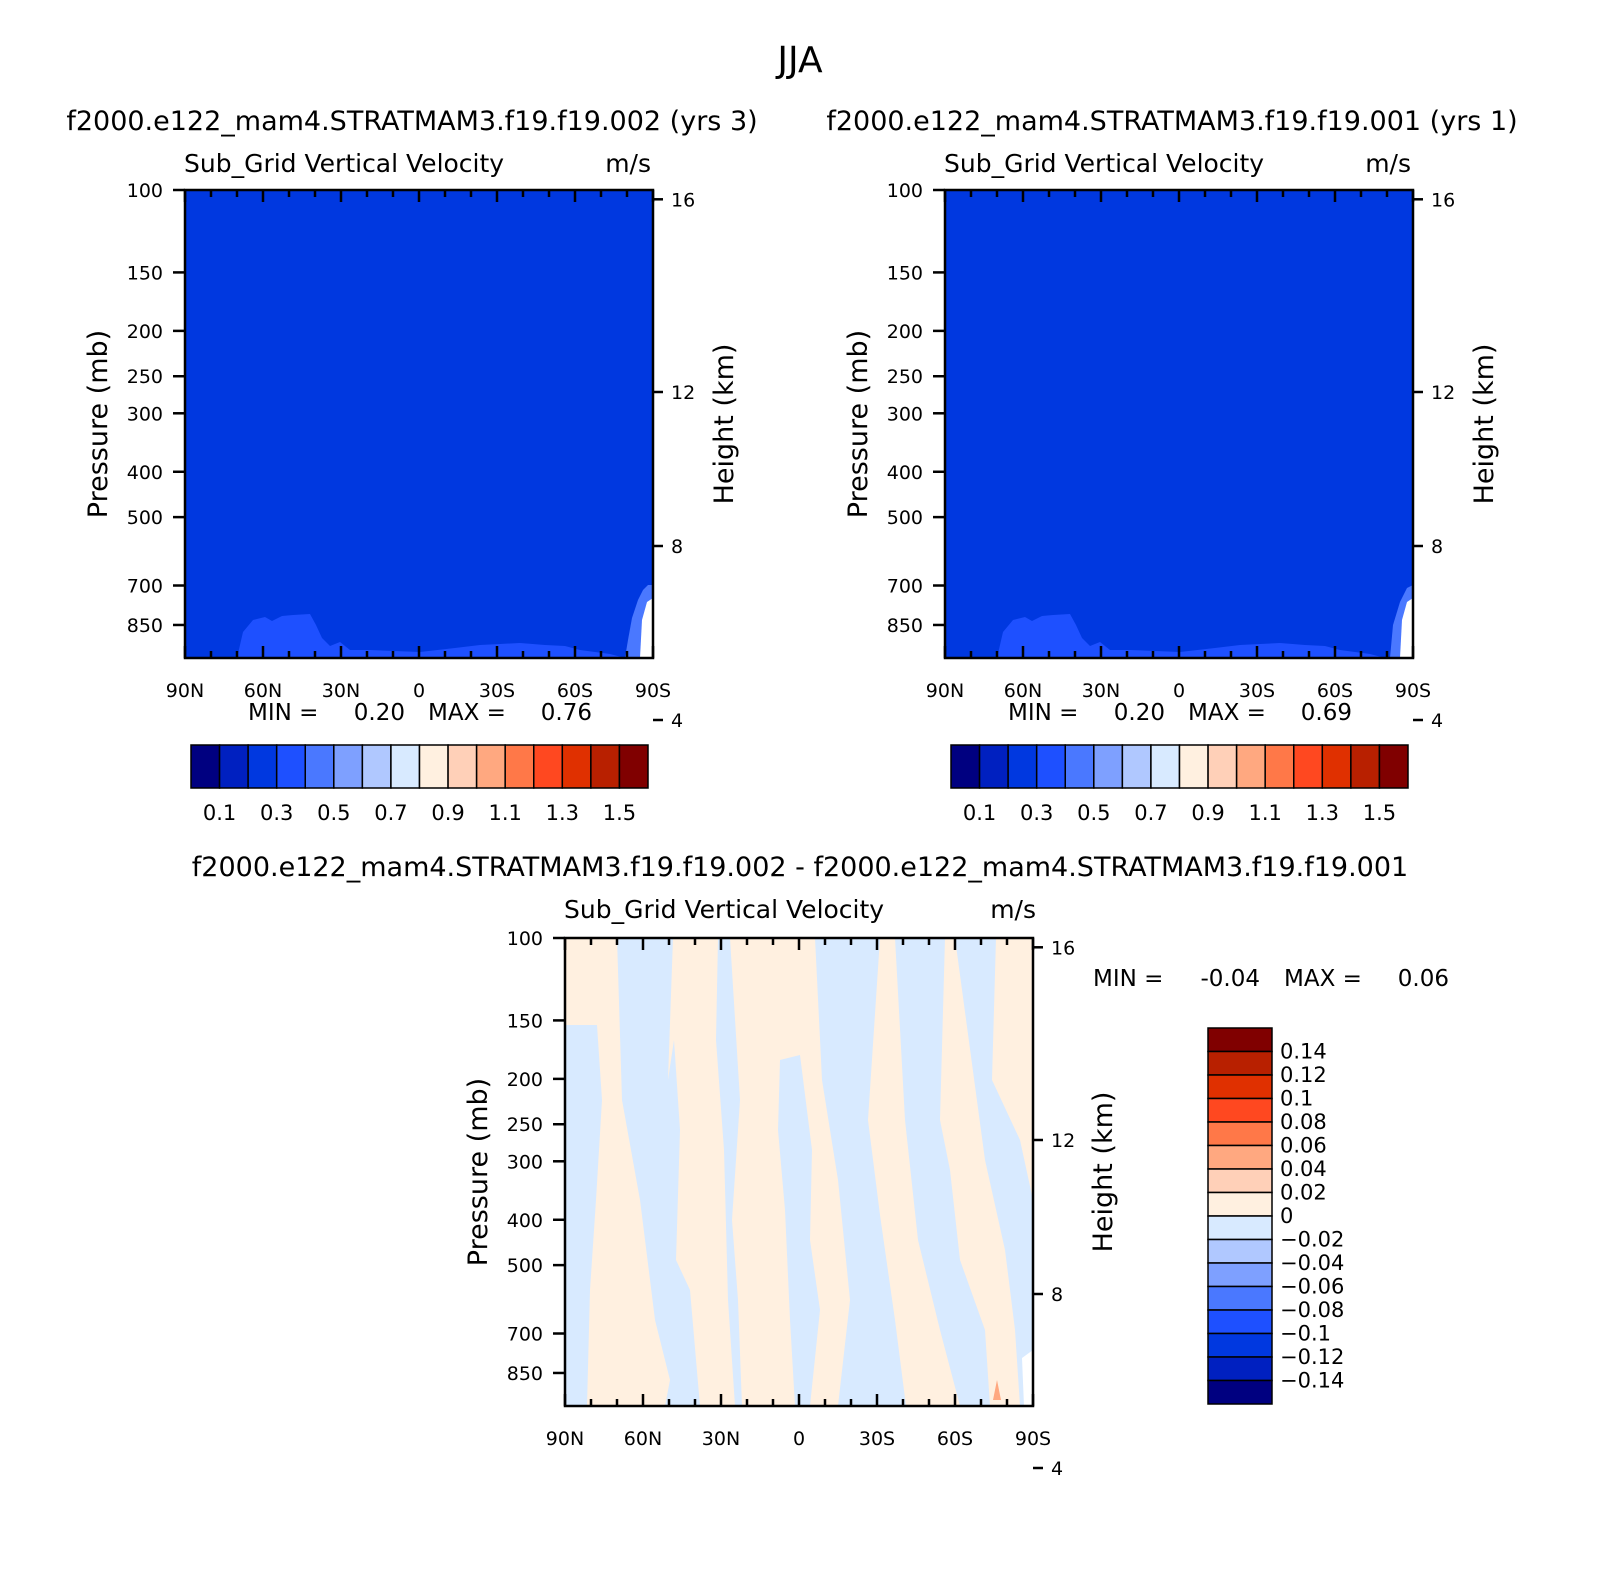 This screenshot has height=1594, width=1597. Describe the element at coordinates (905, 191) in the screenshot. I see `panel-b-ytick-label: 100` at that location.